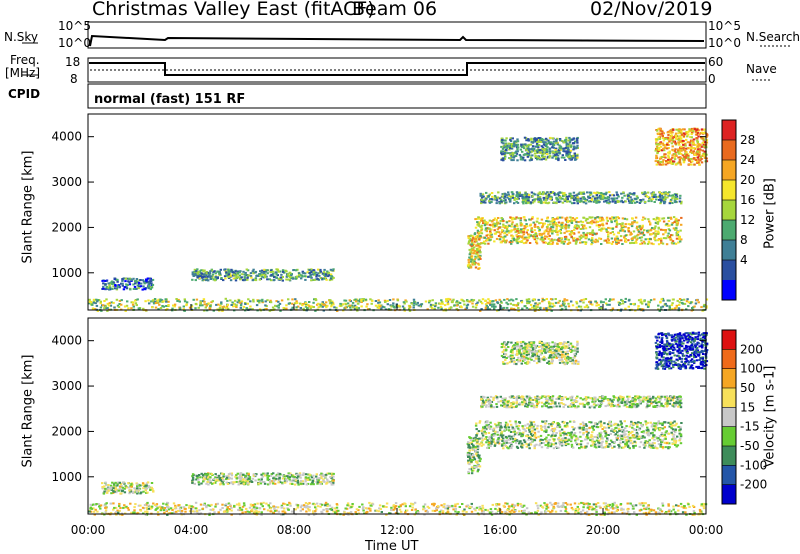 Image resolution: width=800 pixels, height=554 pixels. What do you see at coordinates (651, 10) in the screenshot?
I see `date-label: 02/Nov/2019` at bounding box center [651, 10].